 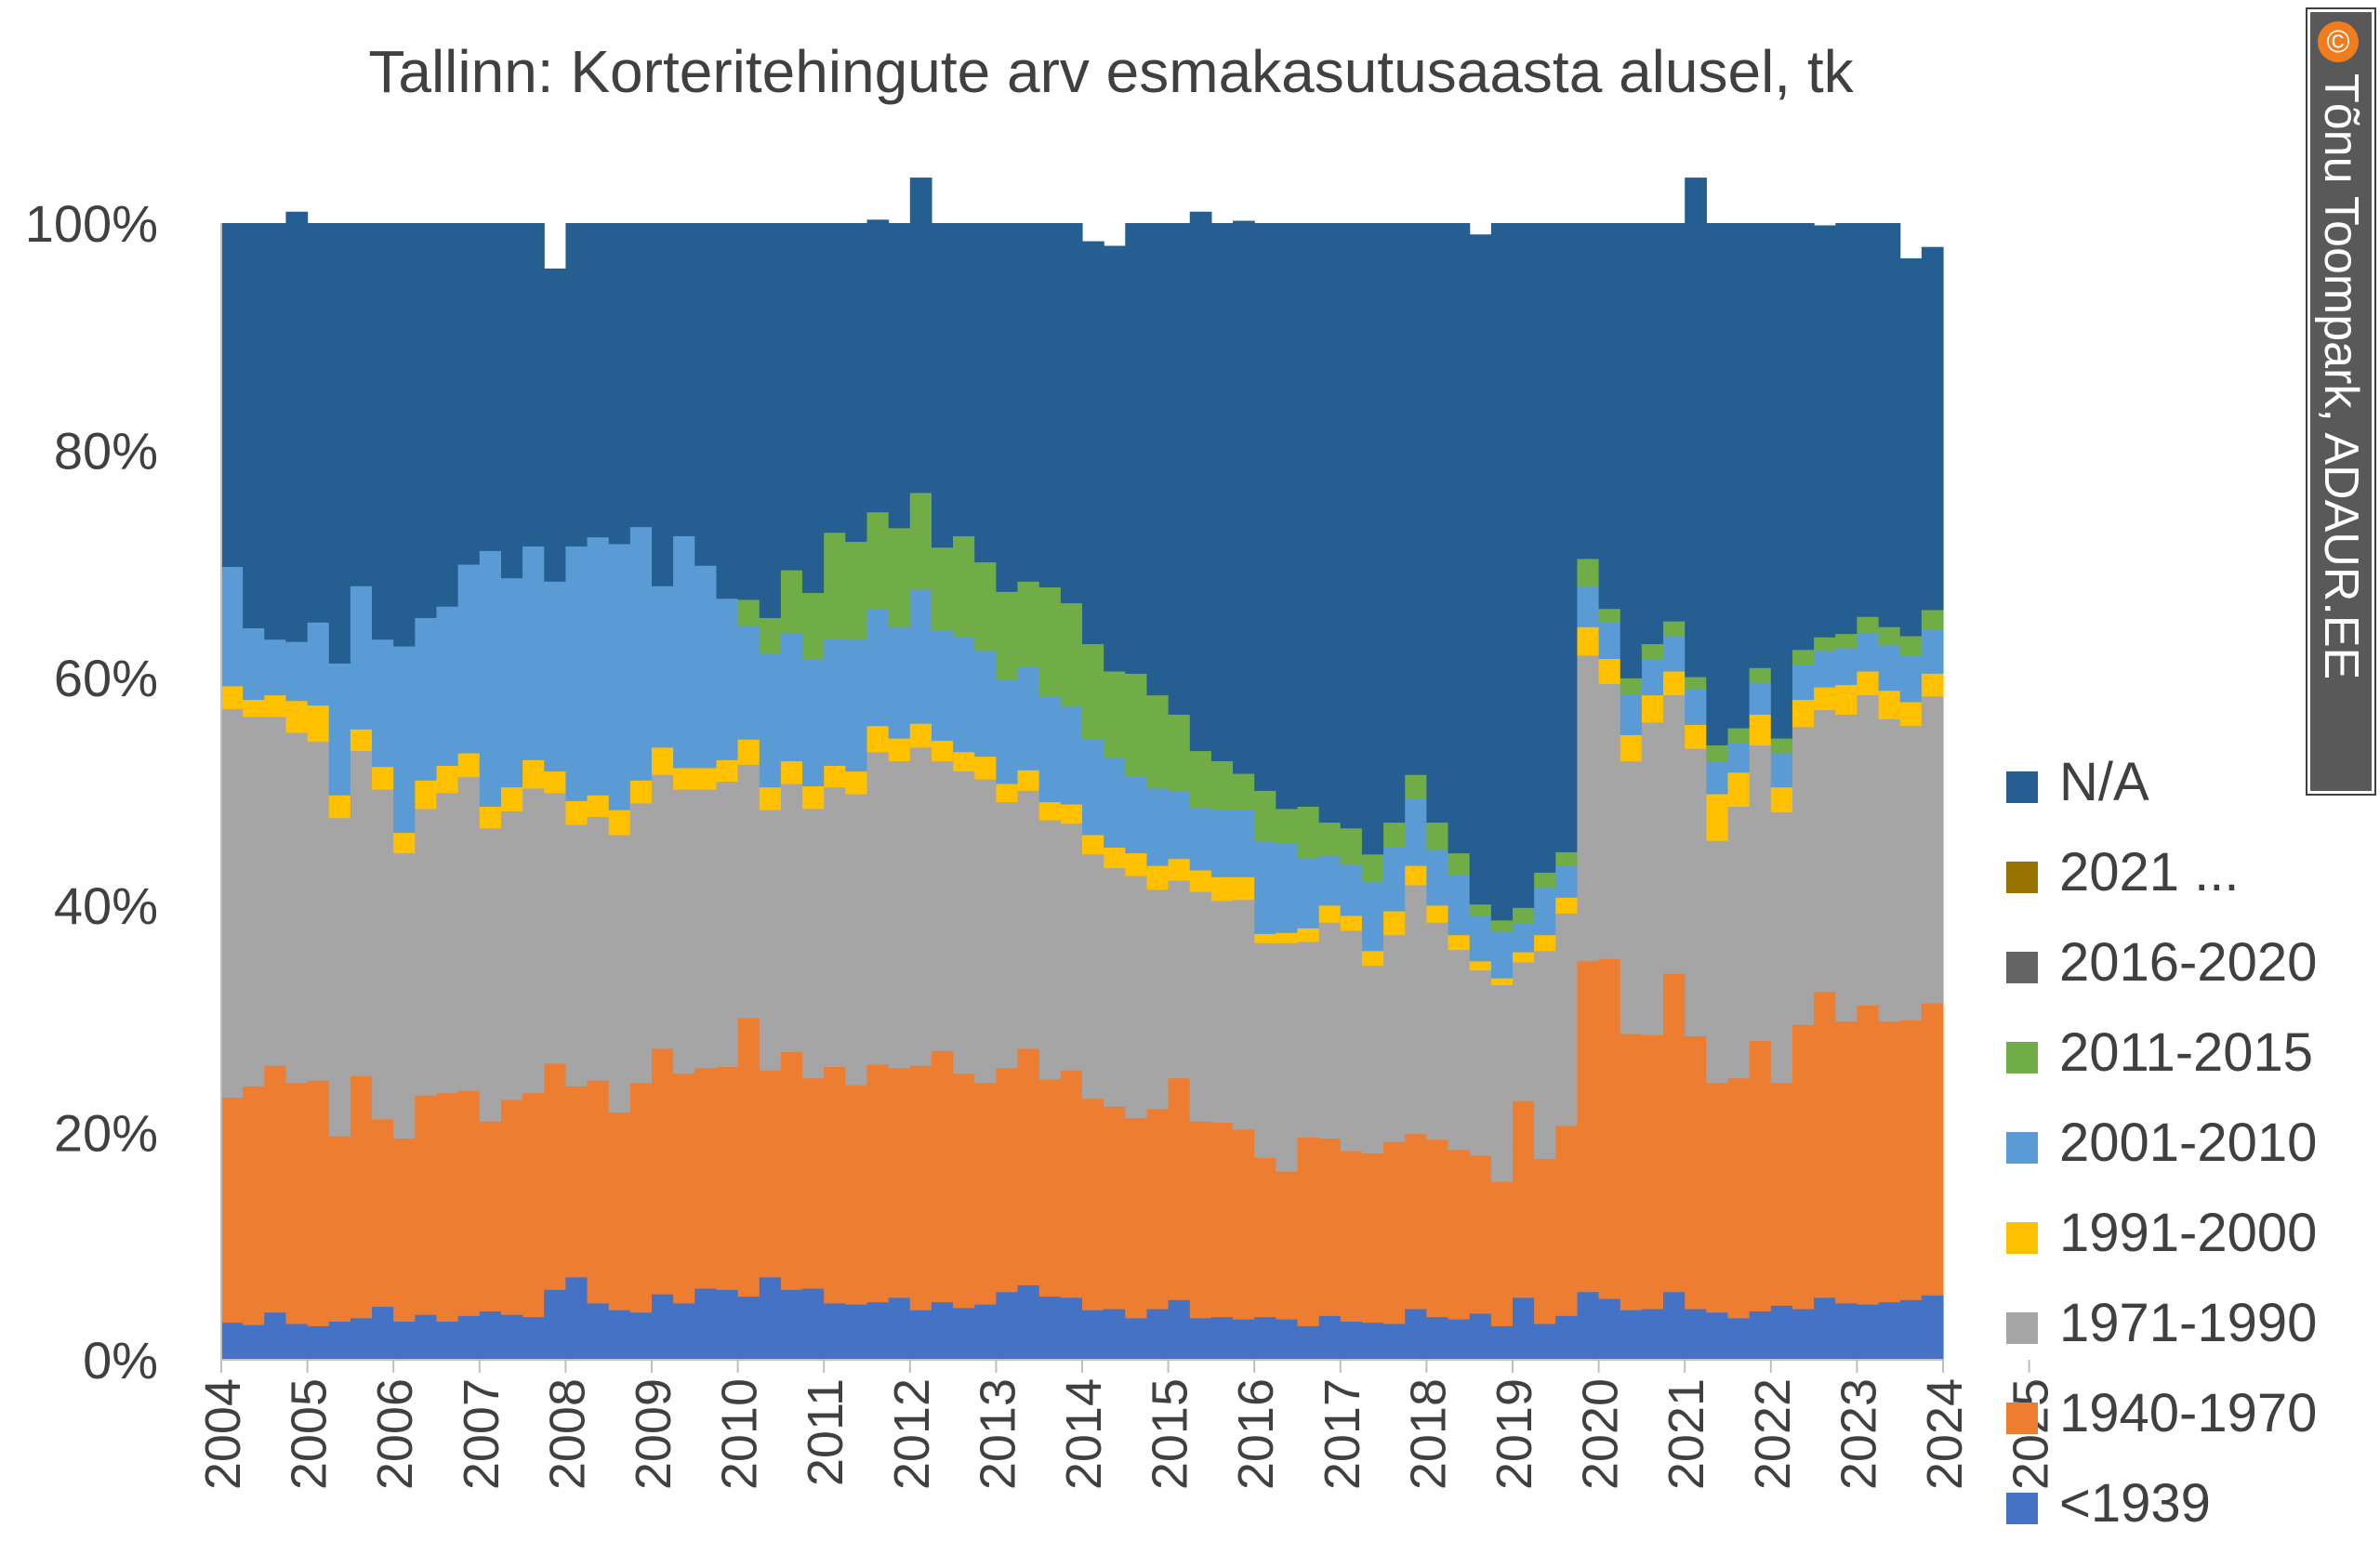 I want to click on x-tick-label: 2006, so click(x=395, y=1434).